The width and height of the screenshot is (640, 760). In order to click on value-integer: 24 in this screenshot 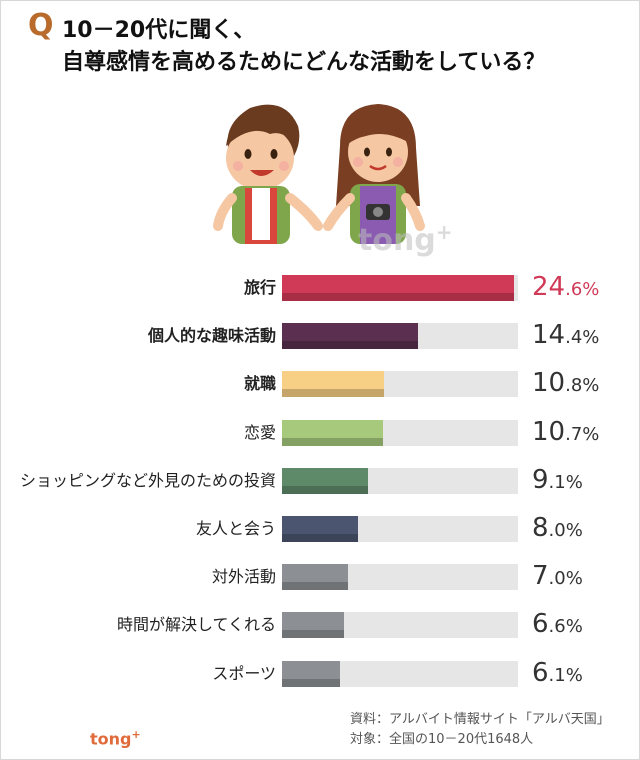, I will do `click(549, 287)`.